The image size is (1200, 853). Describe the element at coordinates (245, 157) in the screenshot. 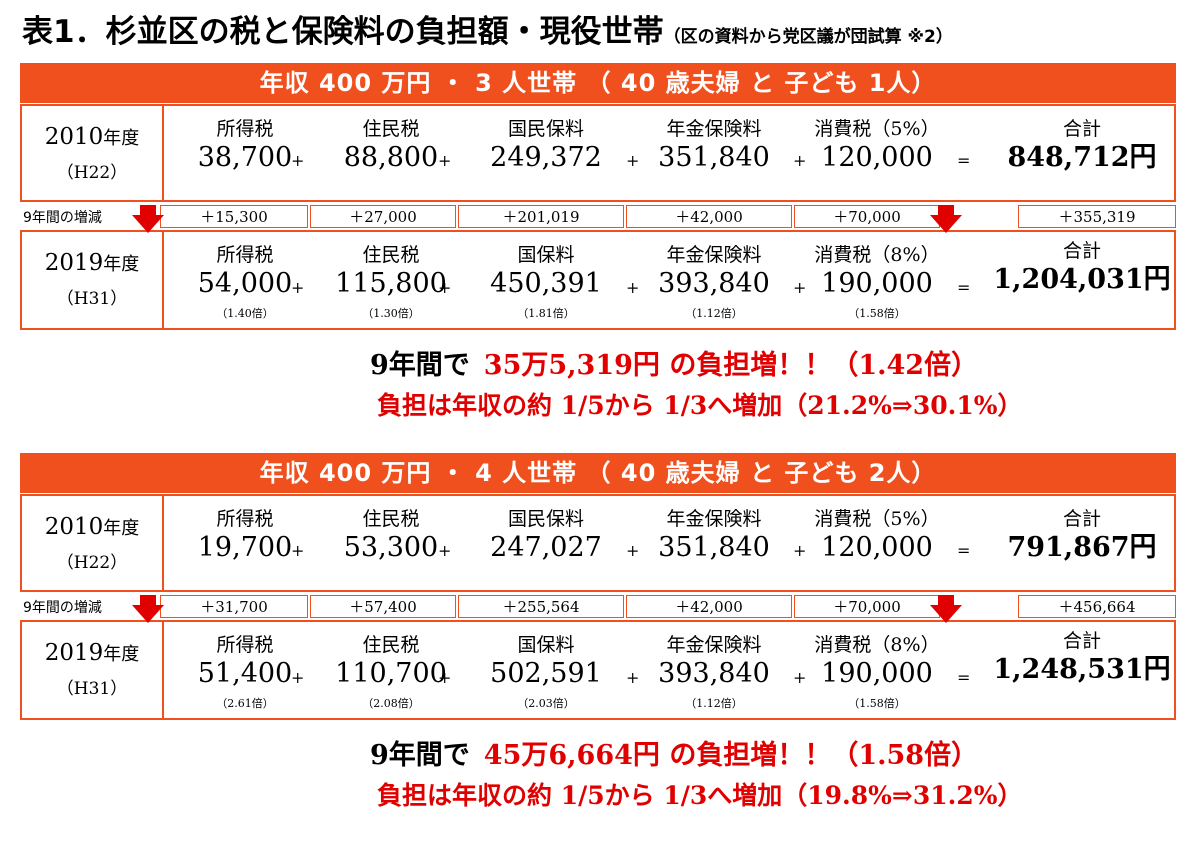

I see `cost-value: 38,700` at that location.